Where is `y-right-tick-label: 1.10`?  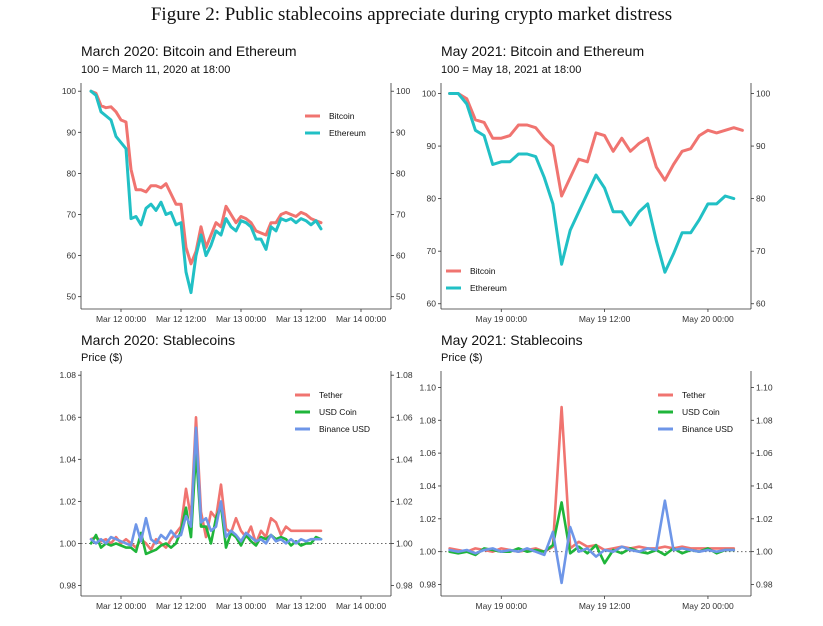 y-right-tick-label: 1.10 is located at coordinates (764, 387).